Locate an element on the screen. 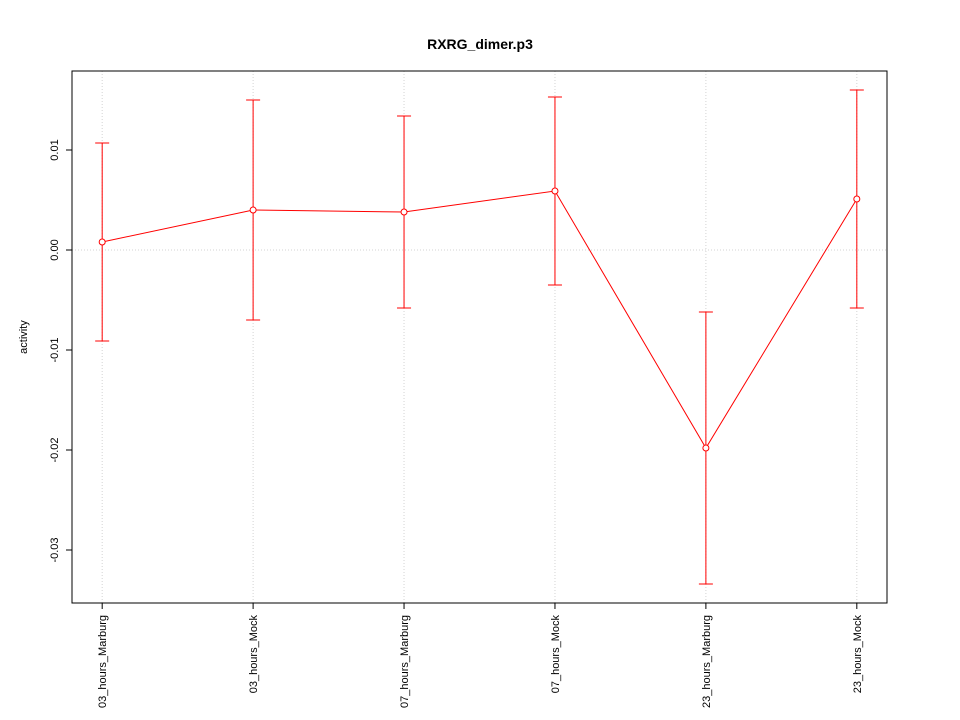  y-axis-label: activity is located at coordinates (24, 337).